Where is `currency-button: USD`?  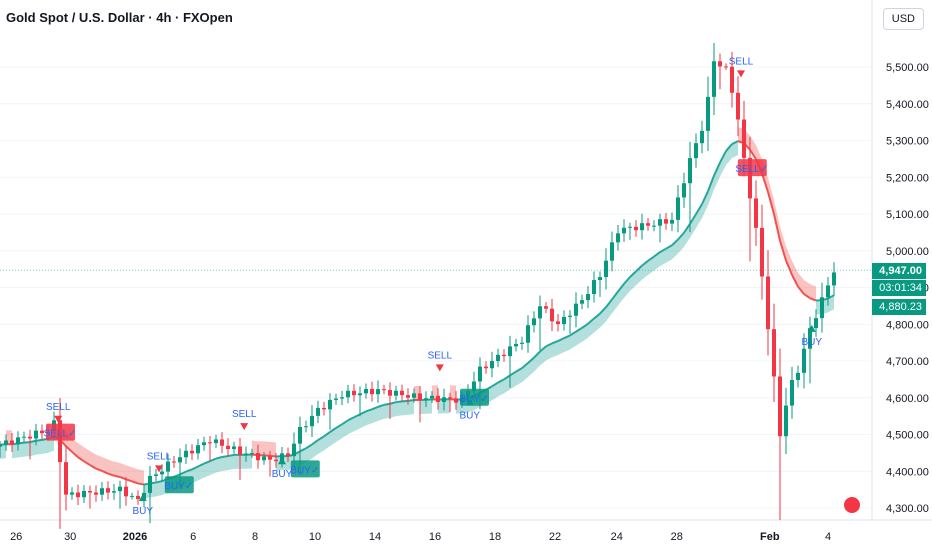
currency-button: USD is located at coordinates (903, 19).